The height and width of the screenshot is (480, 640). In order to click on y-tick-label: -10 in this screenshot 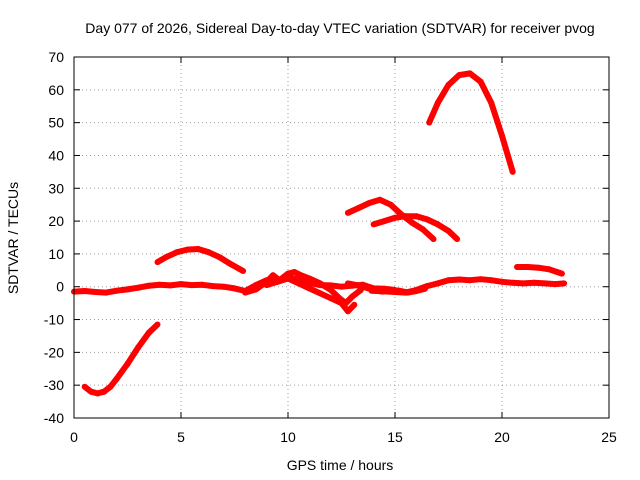, I will do `click(54, 320)`.